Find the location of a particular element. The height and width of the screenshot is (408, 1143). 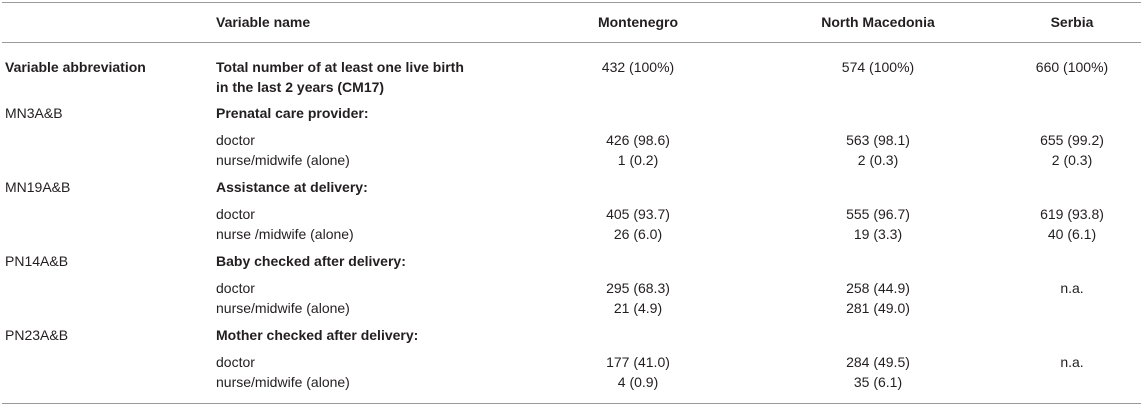

header-north-macedonia: North Macedonia is located at coordinates (878, 22).